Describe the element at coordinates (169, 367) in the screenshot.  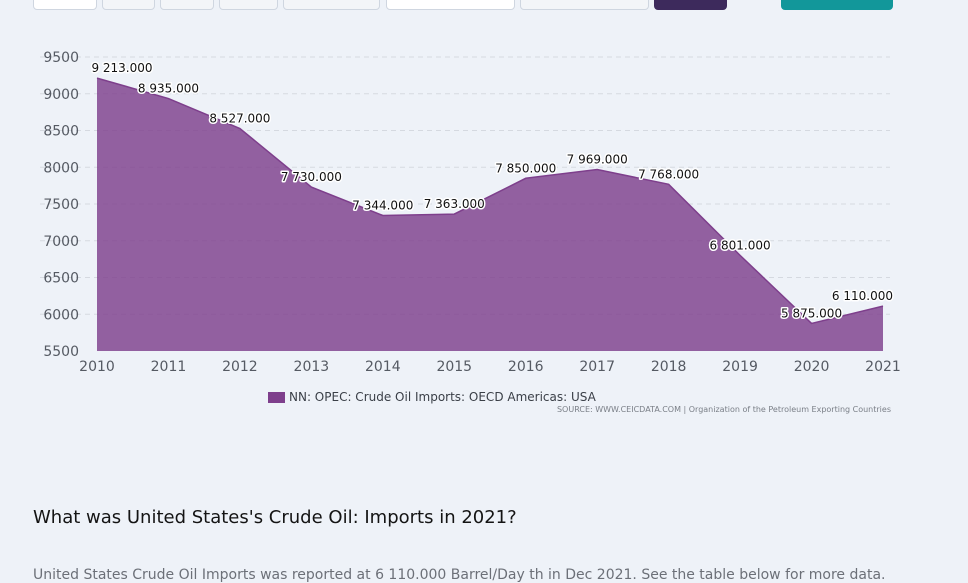
I see `x-tick-label: 2011` at that location.